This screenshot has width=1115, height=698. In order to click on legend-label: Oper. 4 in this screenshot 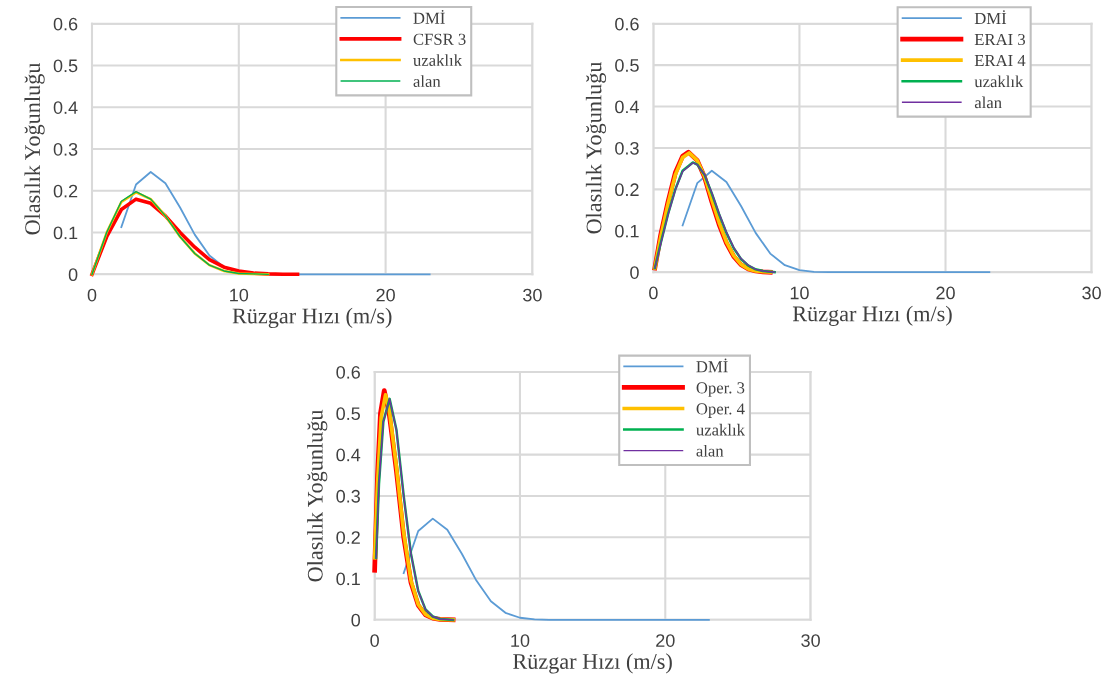, I will do `click(720, 410)`.